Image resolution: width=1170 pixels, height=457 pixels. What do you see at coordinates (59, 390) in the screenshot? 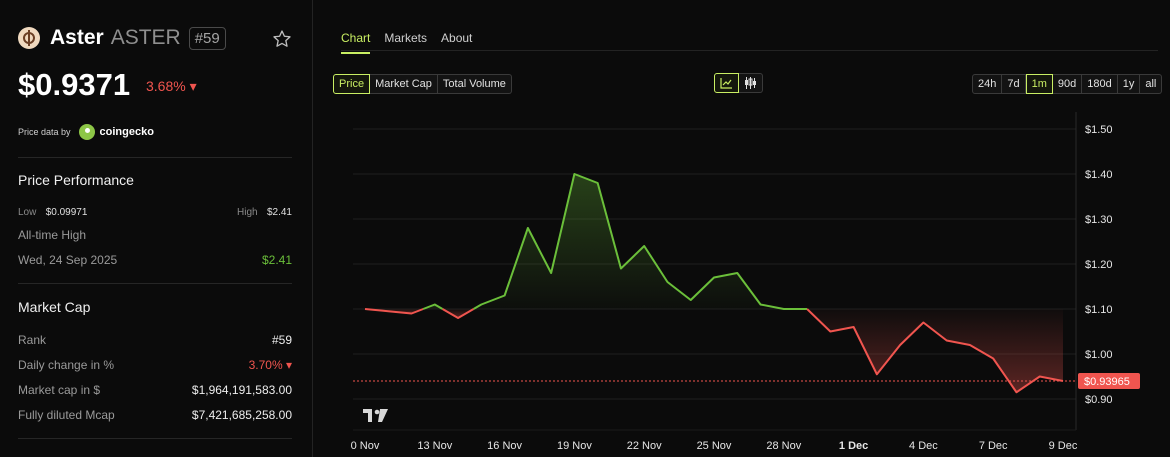
I see `row-label: Market cap in $` at bounding box center [59, 390].